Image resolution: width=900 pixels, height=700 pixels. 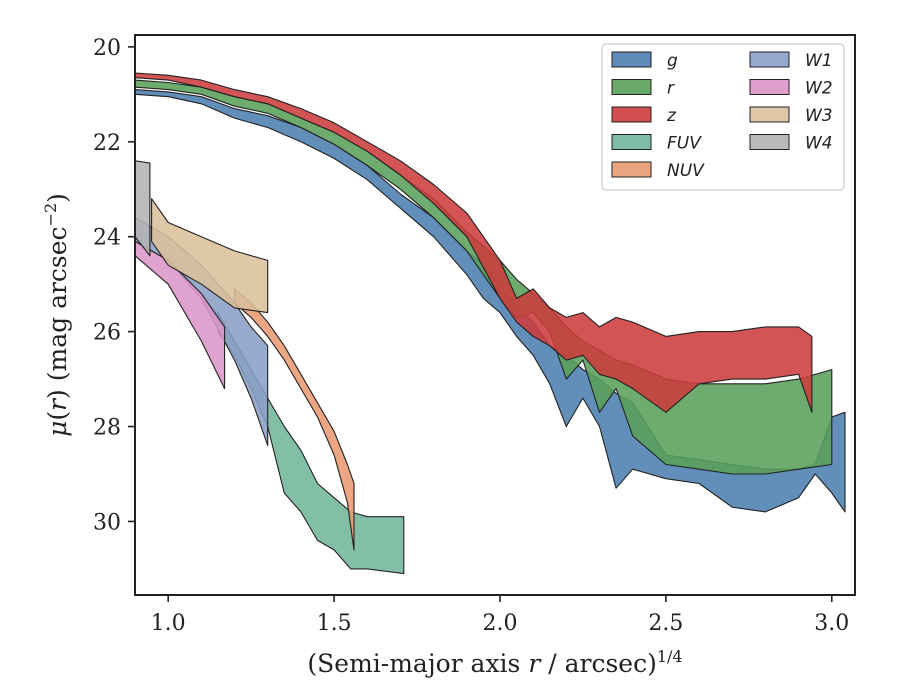 What do you see at coordinates (107, 522) in the screenshot?
I see `y-tick-label: 30` at bounding box center [107, 522].